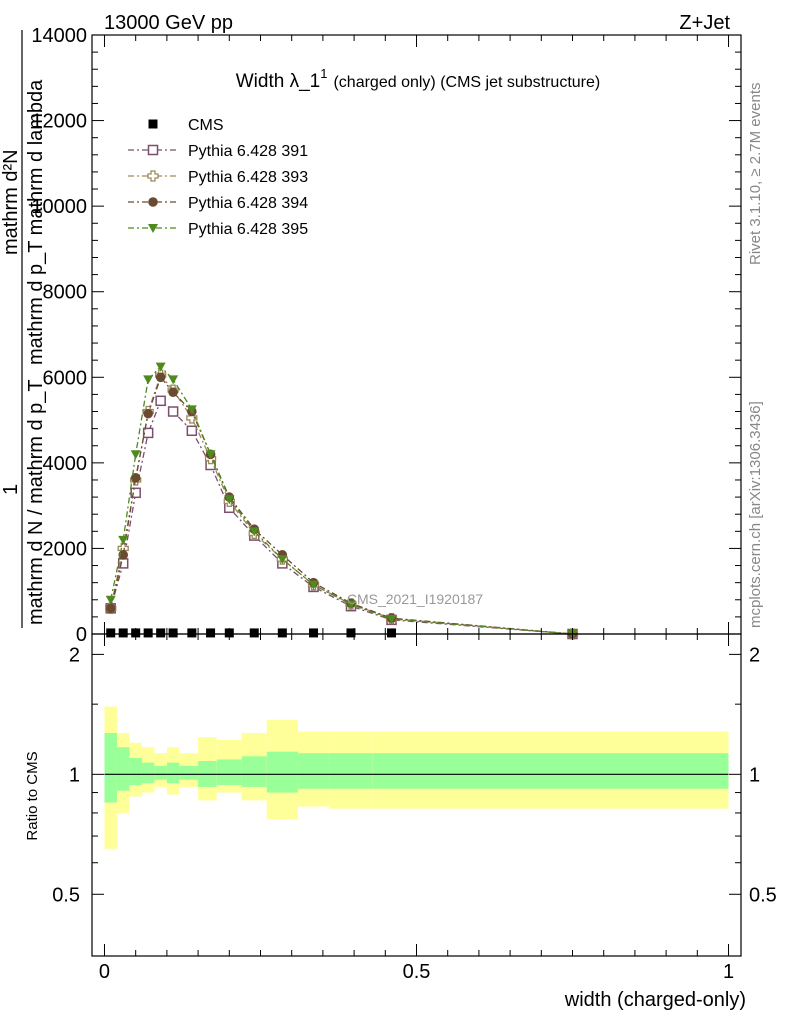 The image size is (786, 1029). I want to click on ratio-xtick-label: 0.5, so click(417, 972).